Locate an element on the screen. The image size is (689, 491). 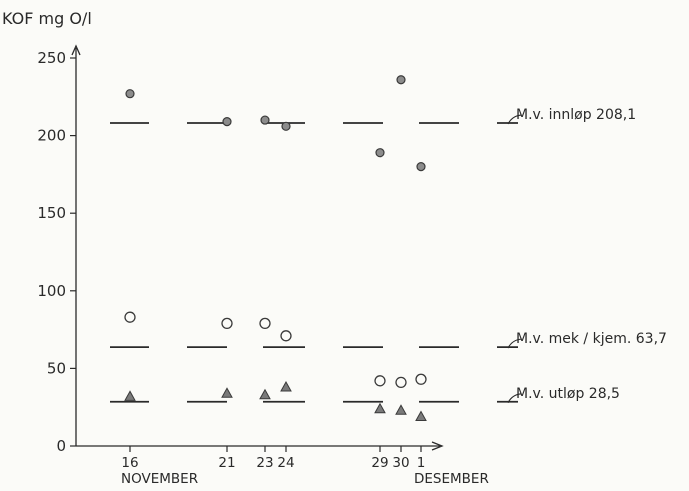
y-tick-label-200: 200 is located at coordinates (51, 136).